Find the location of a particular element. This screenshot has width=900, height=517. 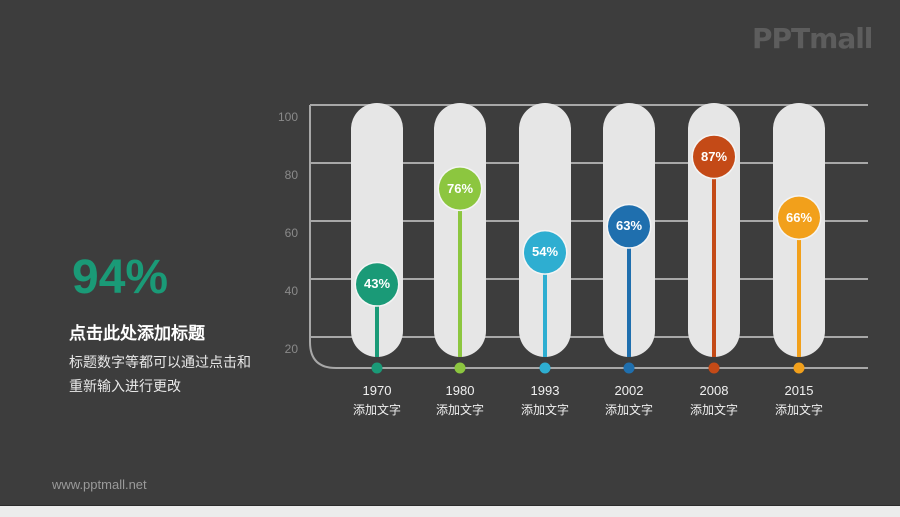

y-axis-tick-label: 80 is located at coordinates (291, 175).